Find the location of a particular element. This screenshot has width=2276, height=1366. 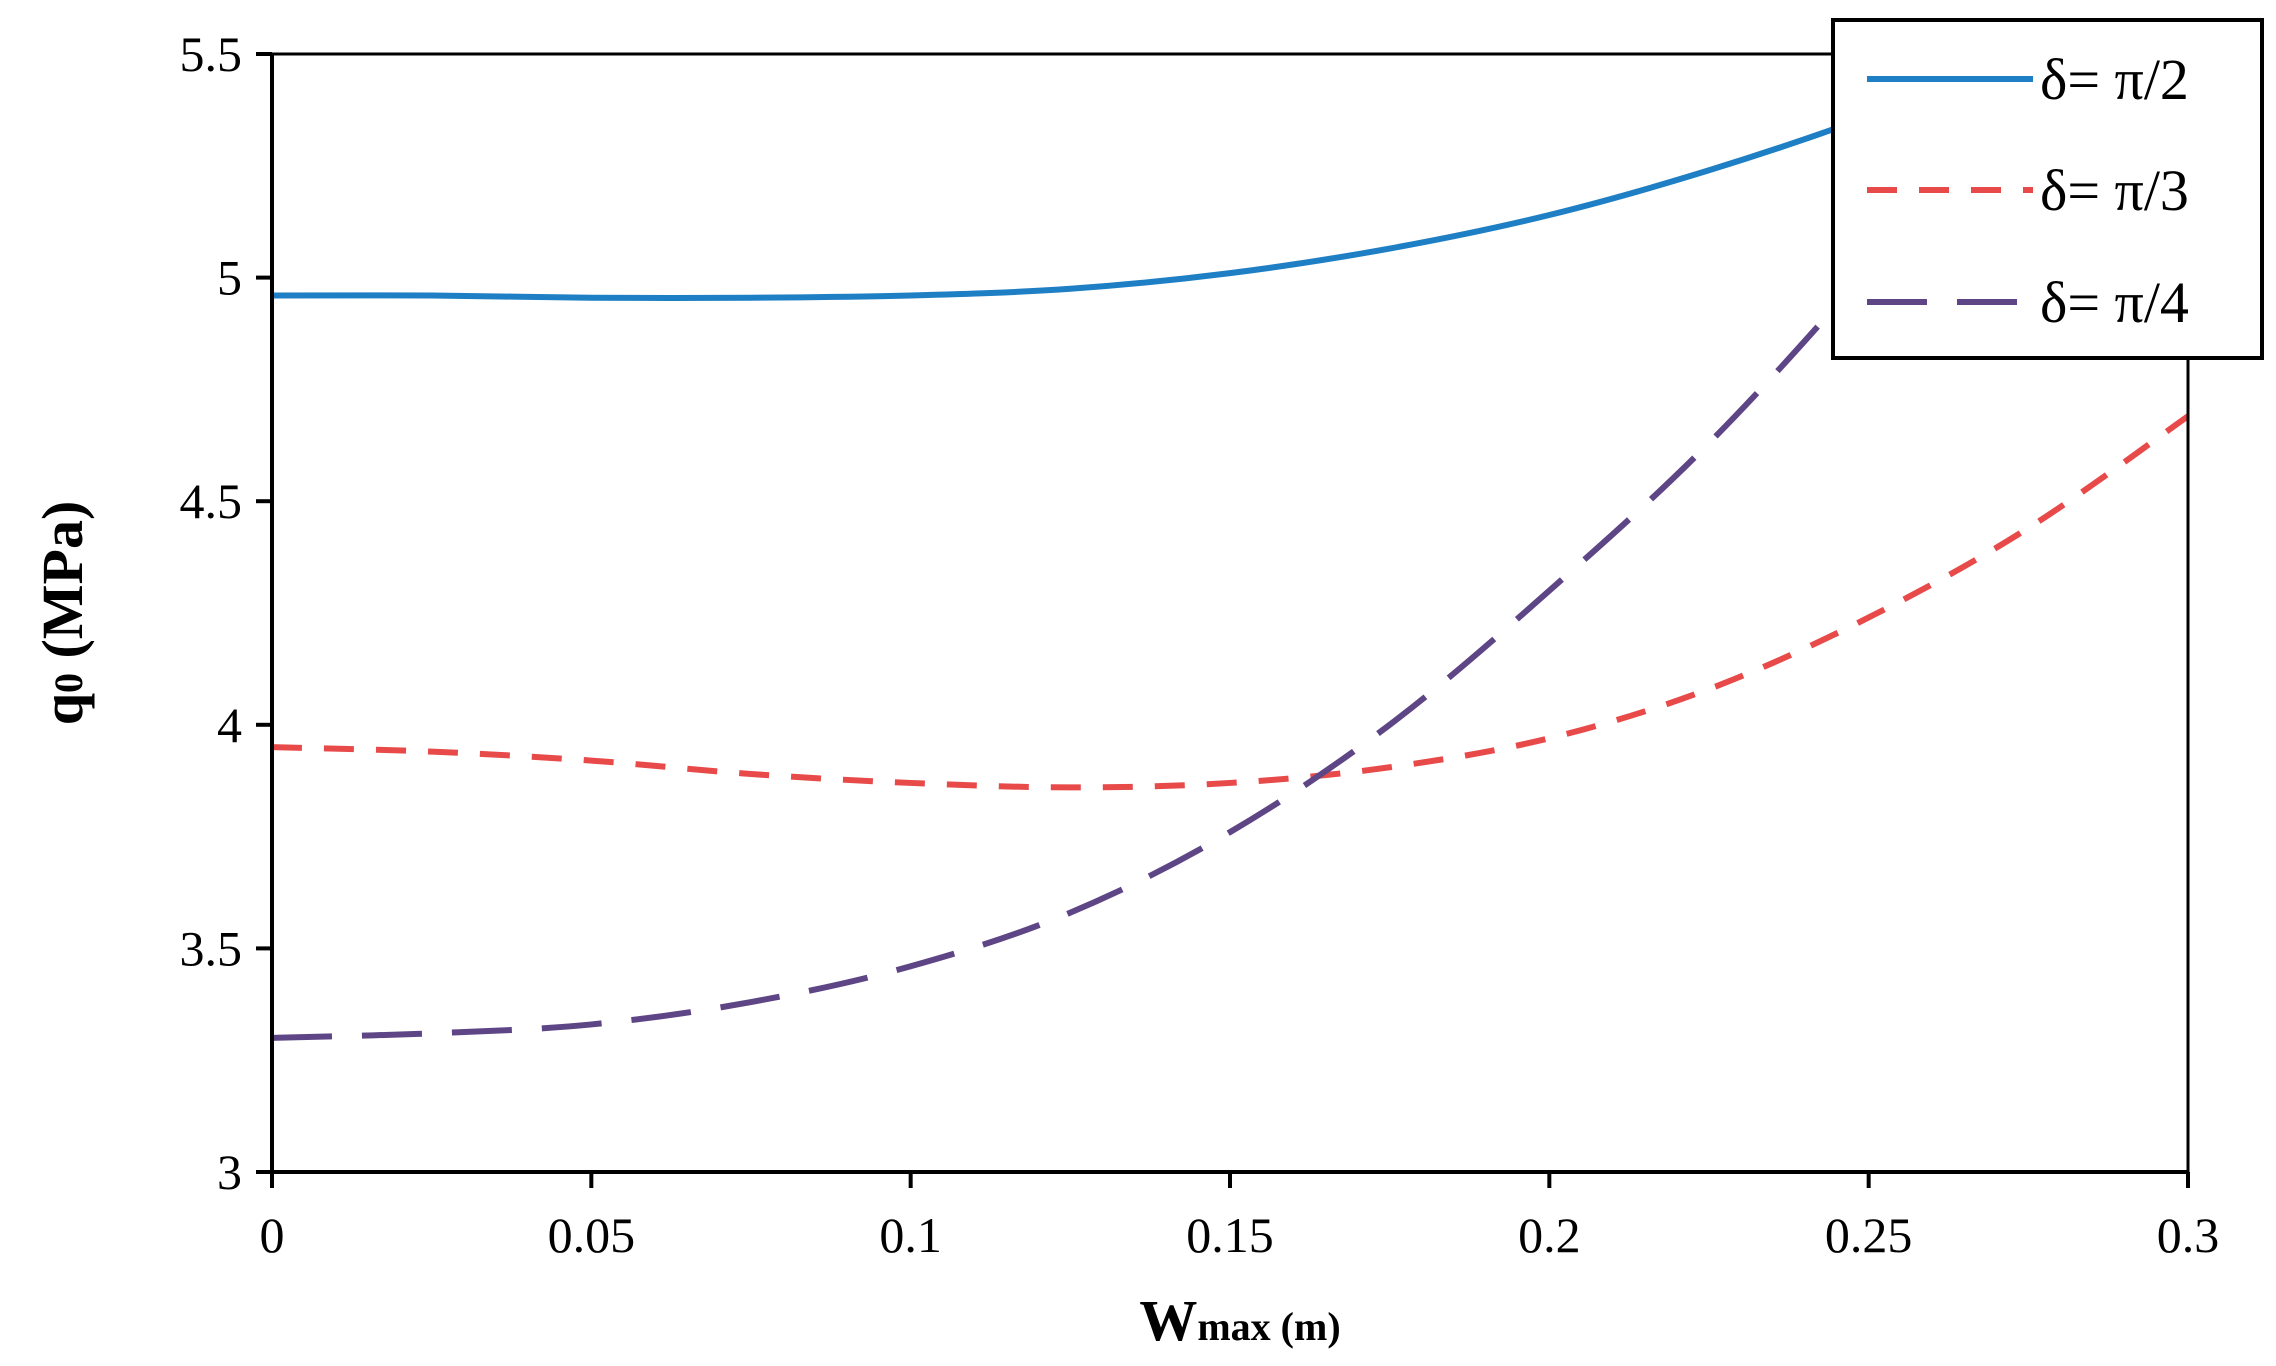

legend: δ= π/2 δ= π/3 δ= π/4 is located at coordinates (2047, 189).